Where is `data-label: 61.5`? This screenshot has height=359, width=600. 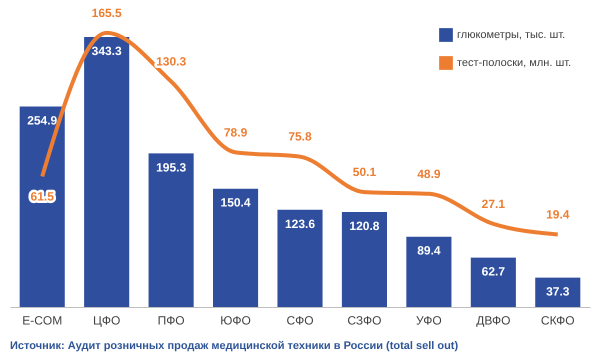
data-label: 61.5 is located at coordinates (42, 196).